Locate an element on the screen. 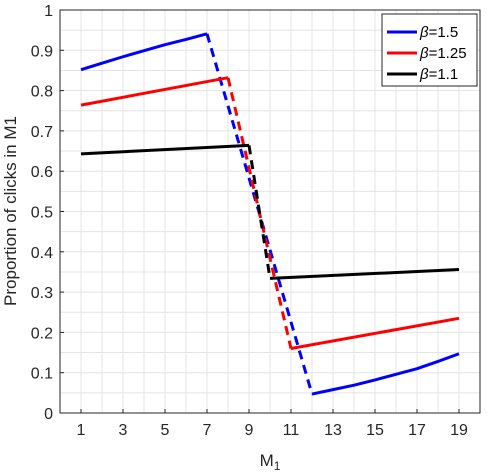 The height and width of the screenshot is (474, 498). legend-label: β=1.5 is located at coordinates (438, 32).